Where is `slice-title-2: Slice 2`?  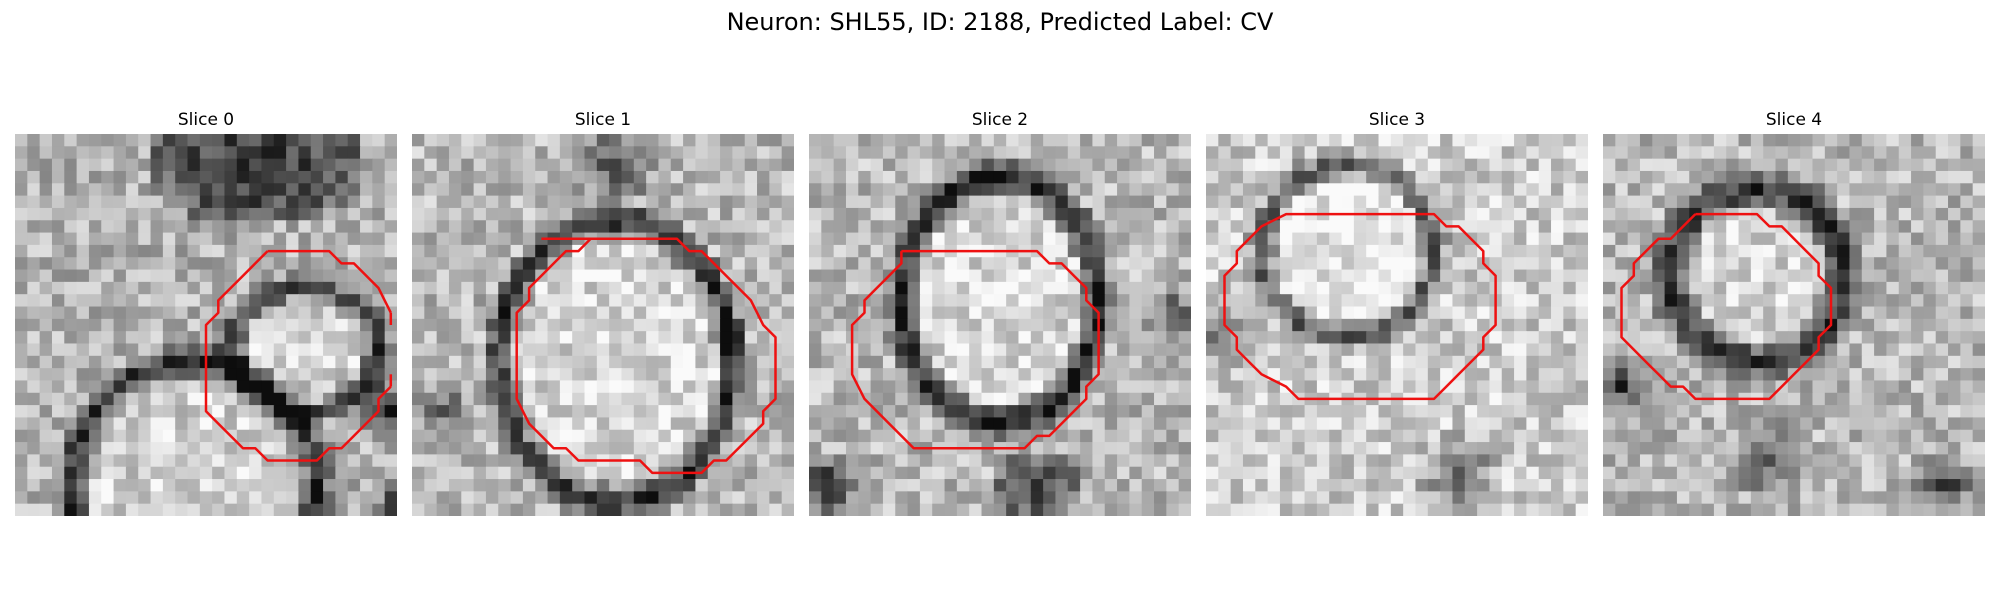 slice-title-2: Slice 2 is located at coordinates (1000, 120).